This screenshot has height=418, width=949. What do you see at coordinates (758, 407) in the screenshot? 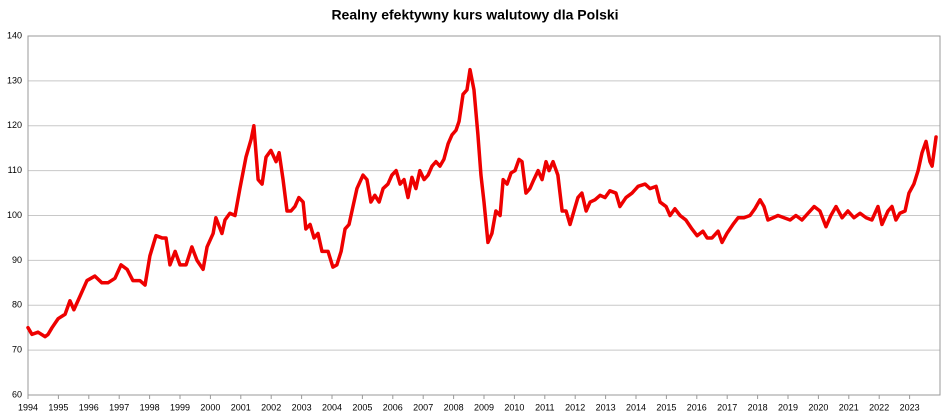
I see `x-tick-label: 2018` at bounding box center [758, 407].